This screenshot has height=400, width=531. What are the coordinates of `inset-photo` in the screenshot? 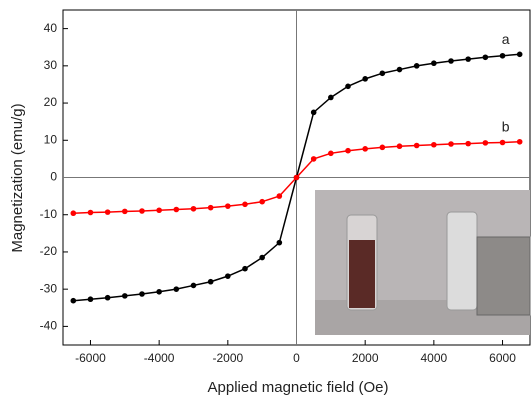 It's located at (423, 262).